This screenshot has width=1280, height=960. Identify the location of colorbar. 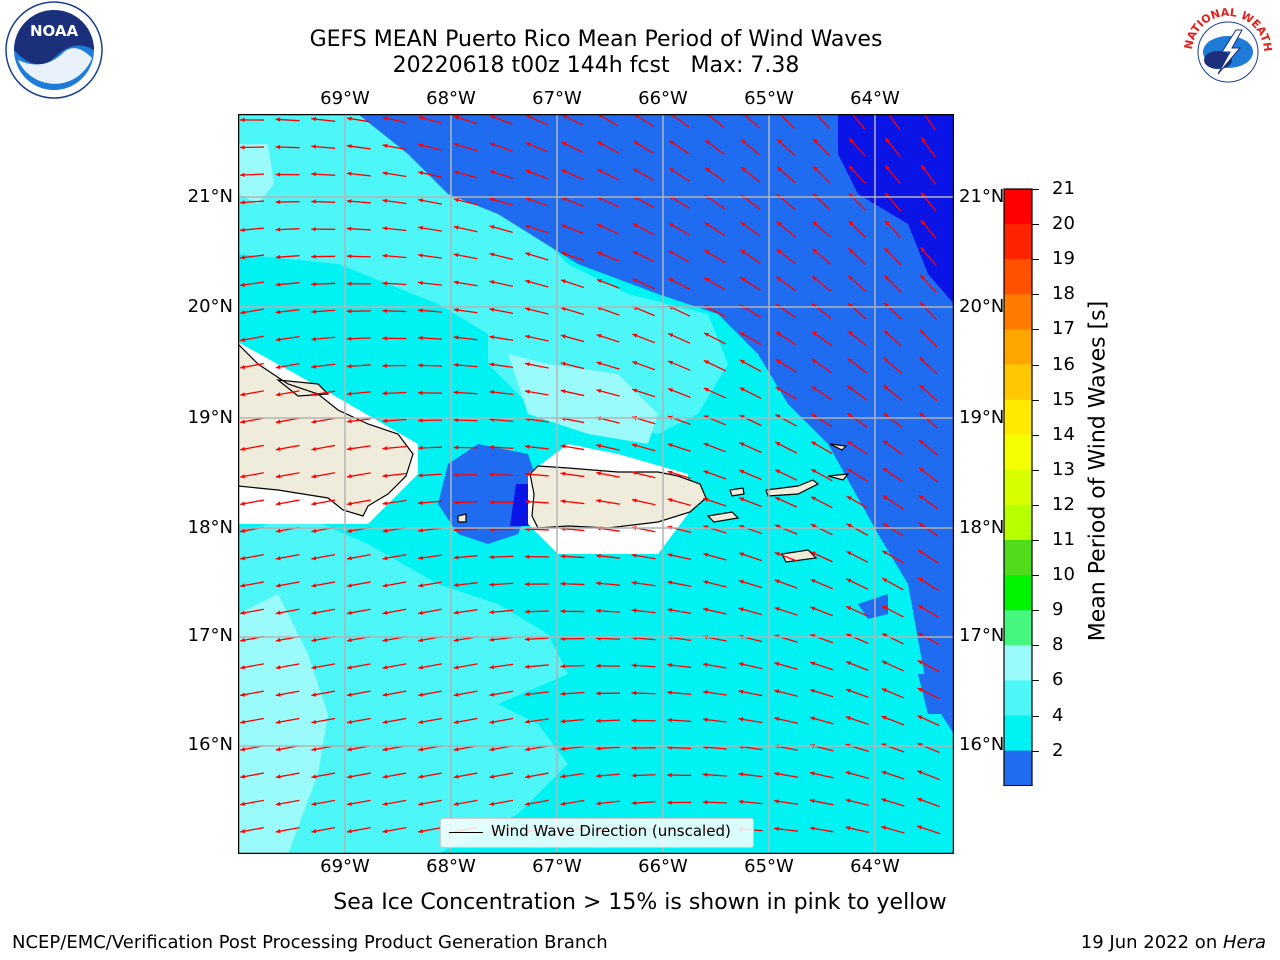
(1020, 502).